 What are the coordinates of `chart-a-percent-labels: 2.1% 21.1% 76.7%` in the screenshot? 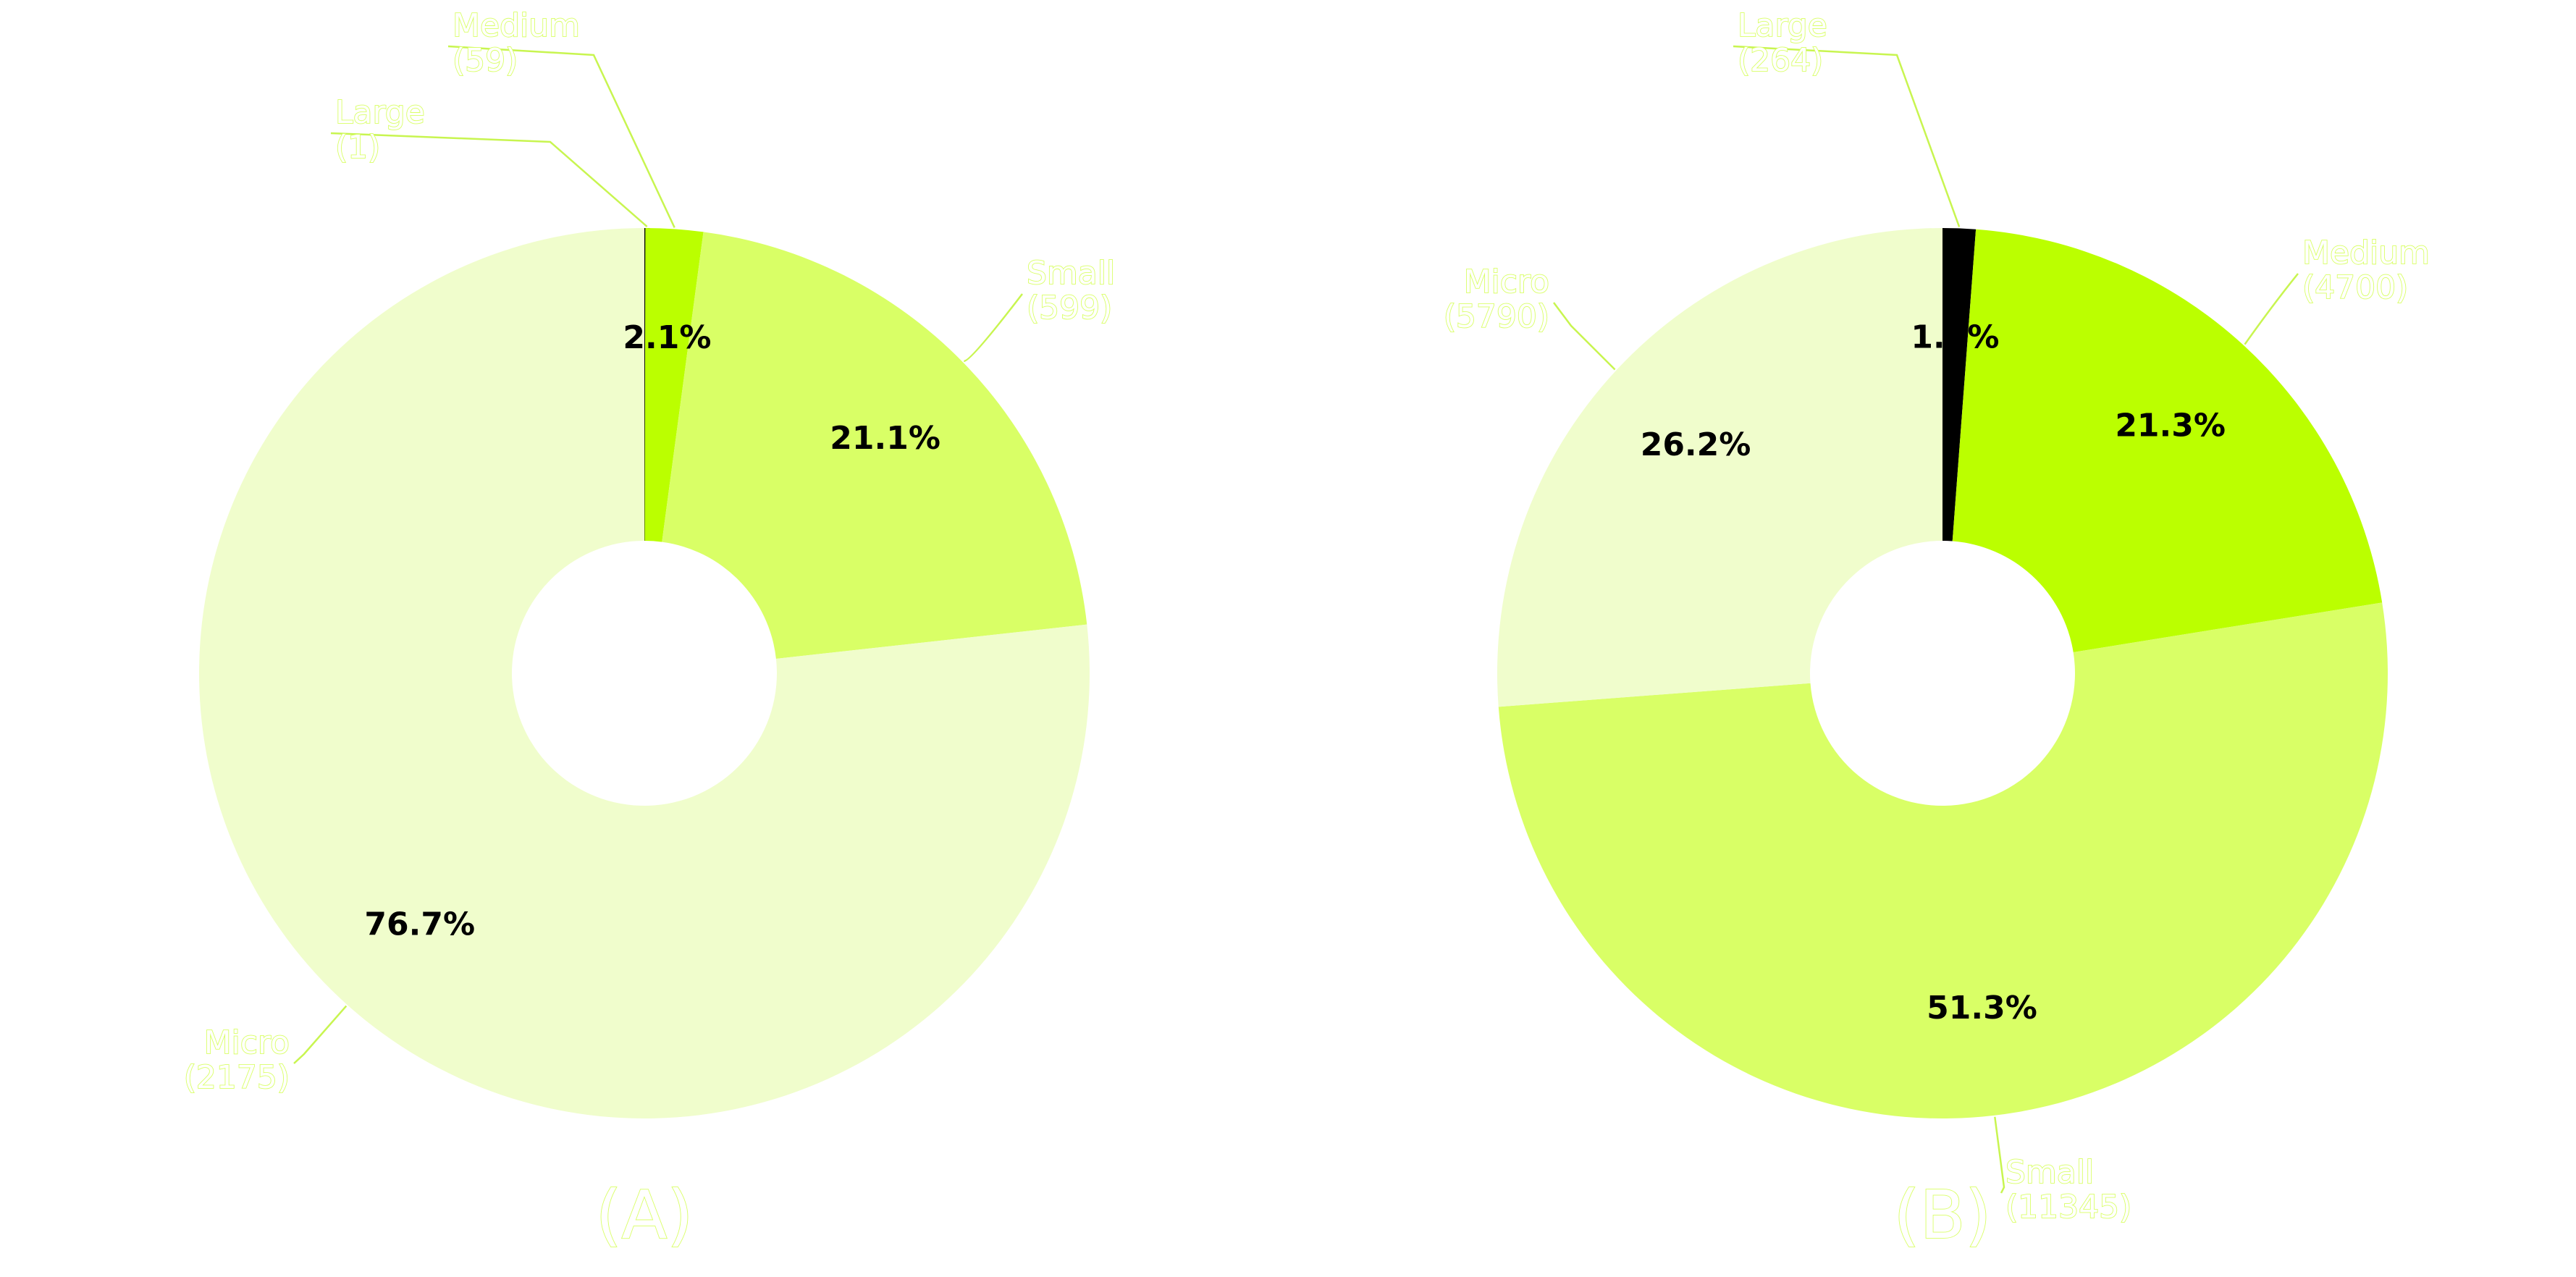 It's located at (652, 631).